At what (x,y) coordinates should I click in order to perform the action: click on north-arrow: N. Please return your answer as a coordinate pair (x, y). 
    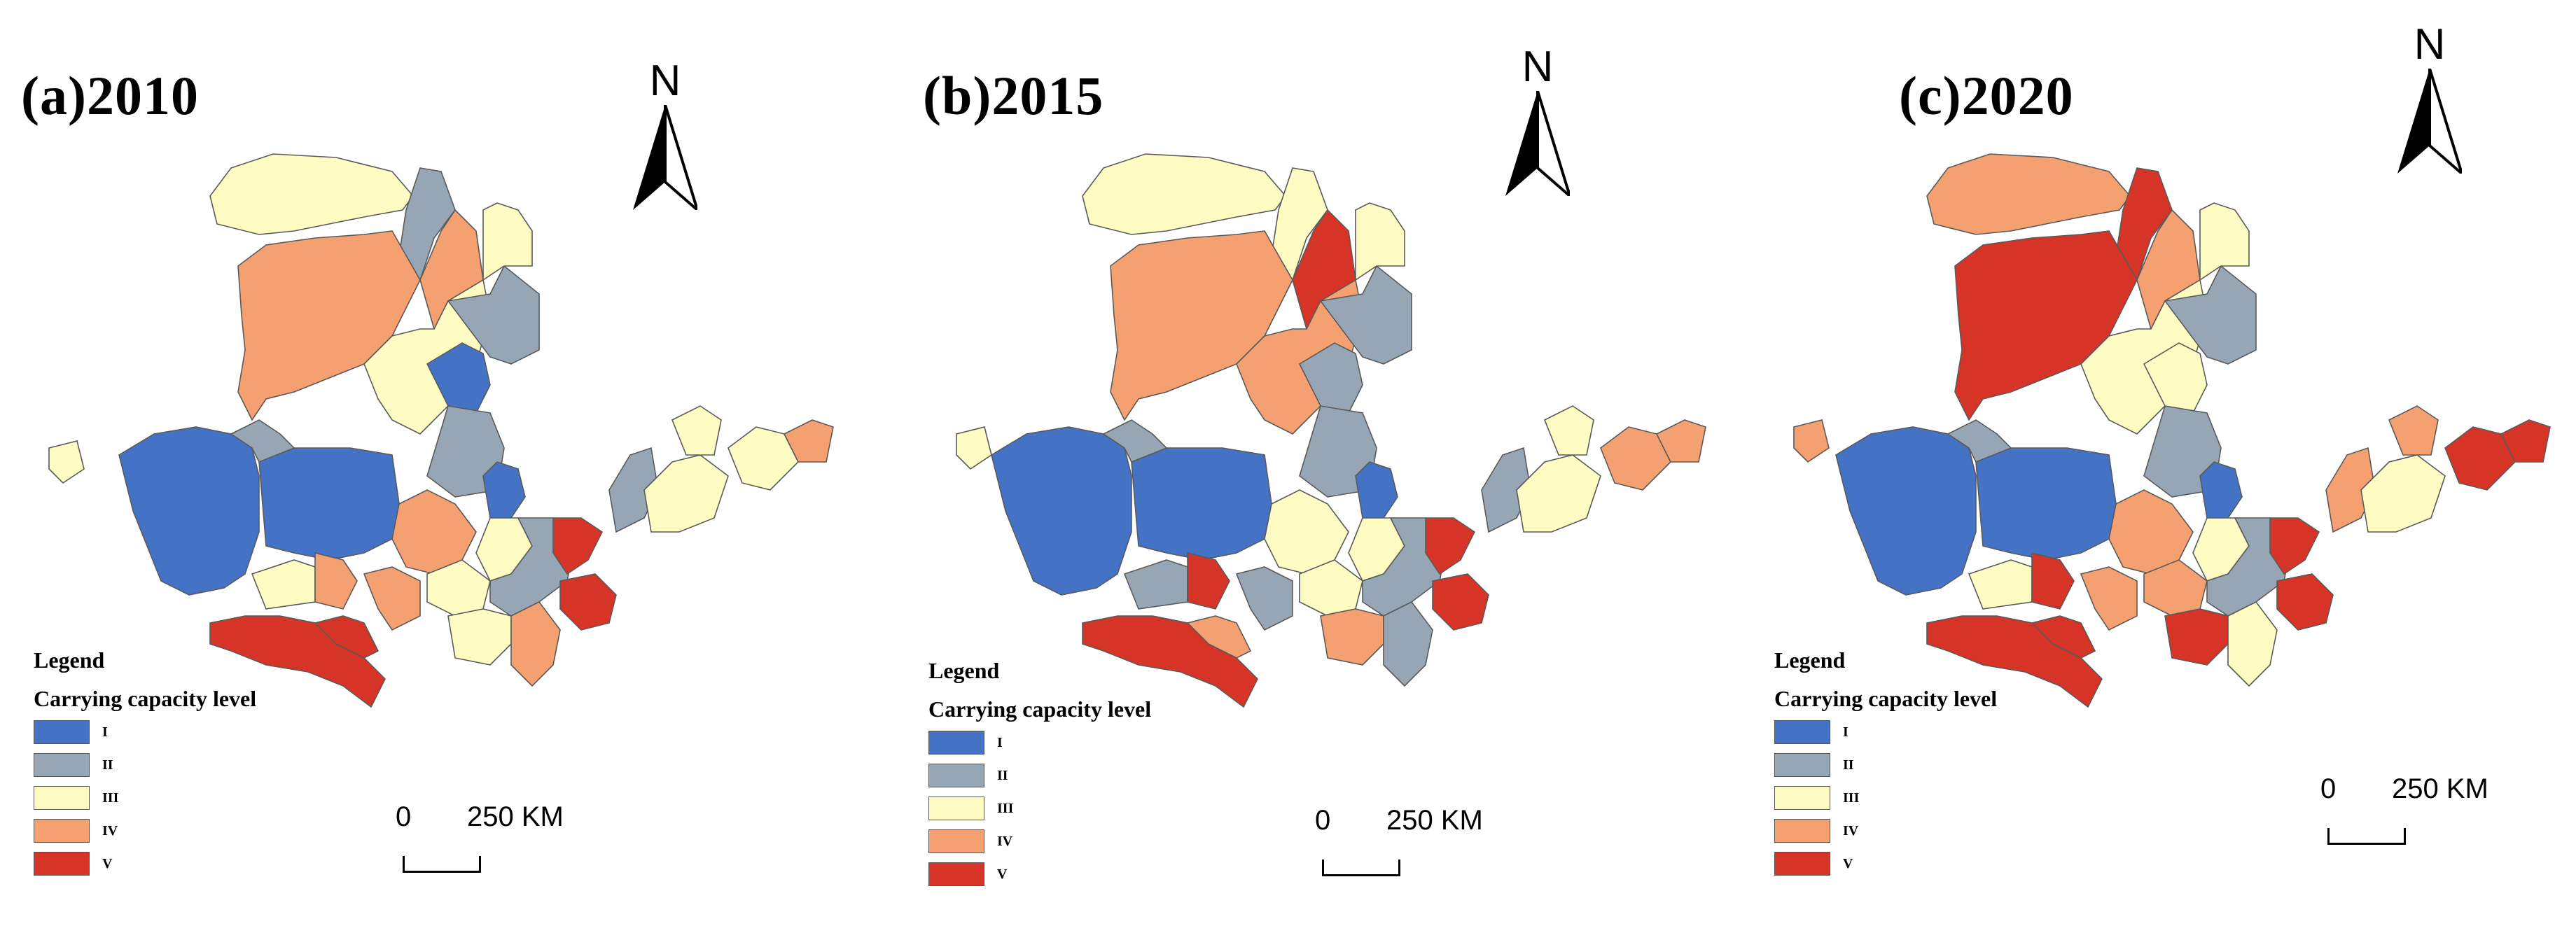
    Looking at the image, I should click on (1538, 123).